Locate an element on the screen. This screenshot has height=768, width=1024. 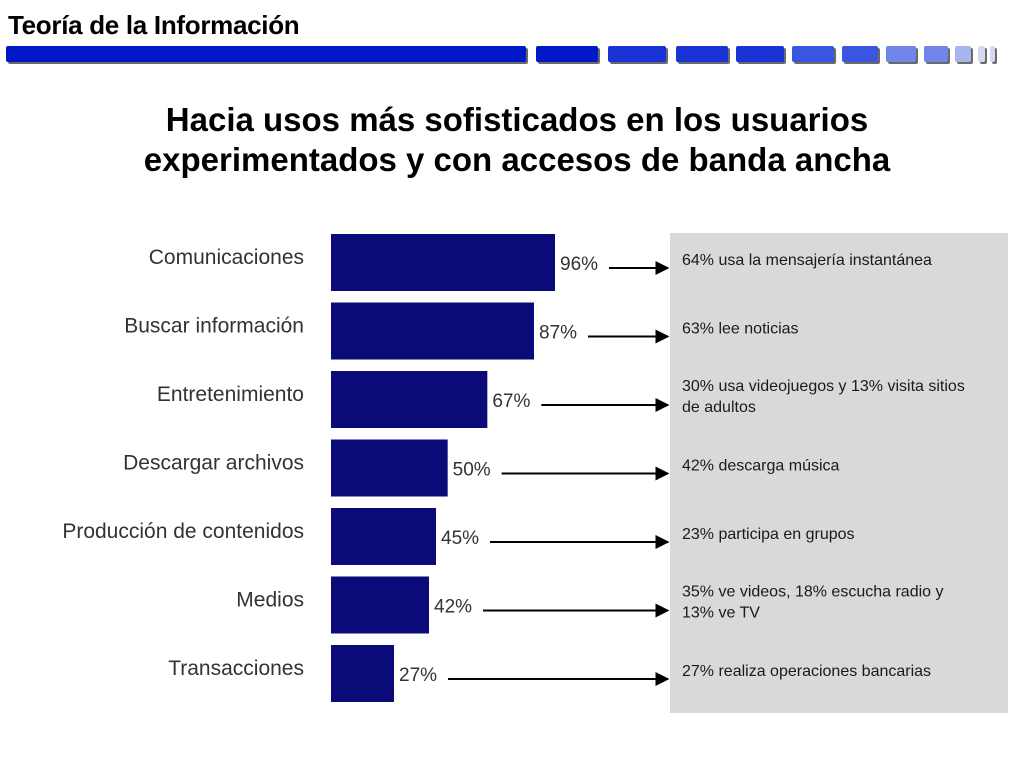
annotation-text: de adultos is located at coordinates (719, 407).